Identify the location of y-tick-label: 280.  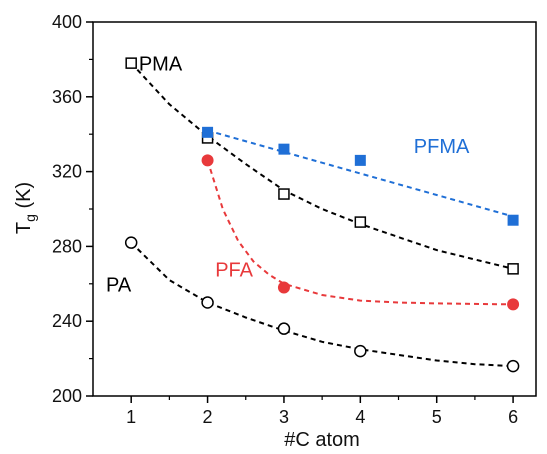
(67, 246).